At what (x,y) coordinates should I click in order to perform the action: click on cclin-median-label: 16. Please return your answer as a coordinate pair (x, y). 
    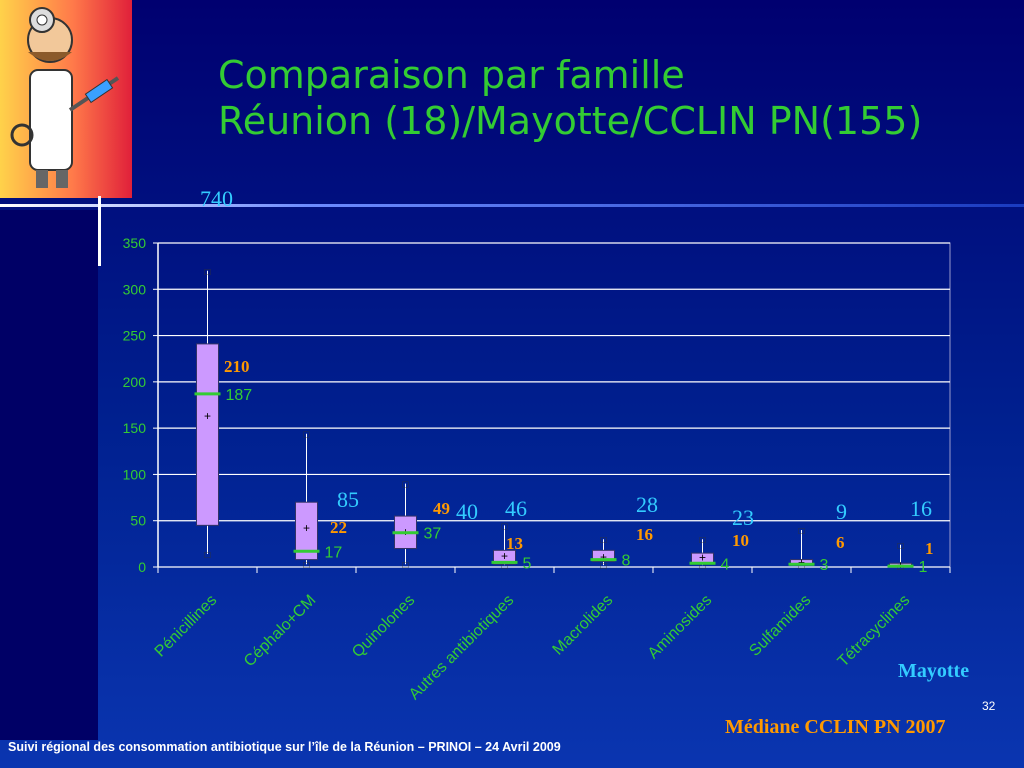
    Looking at the image, I should click on (644, 534).